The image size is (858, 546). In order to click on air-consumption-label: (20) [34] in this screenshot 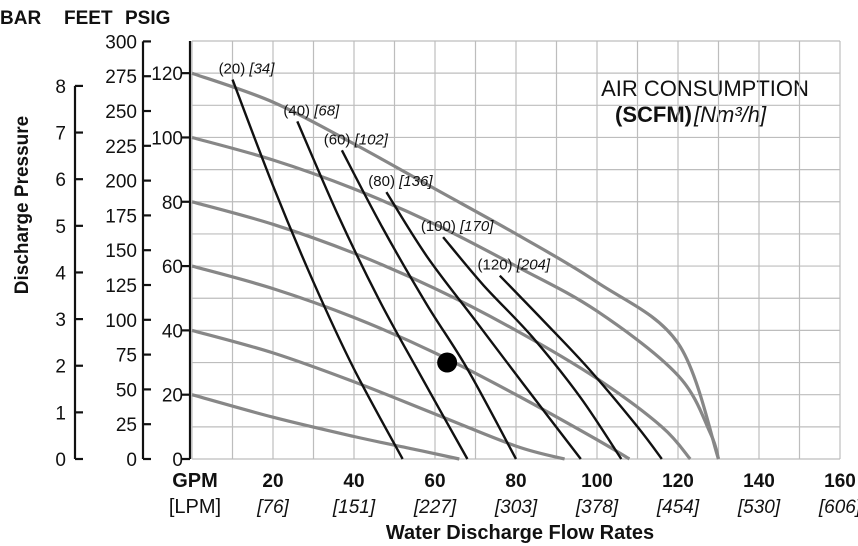, I will do `click(247, 69)`.